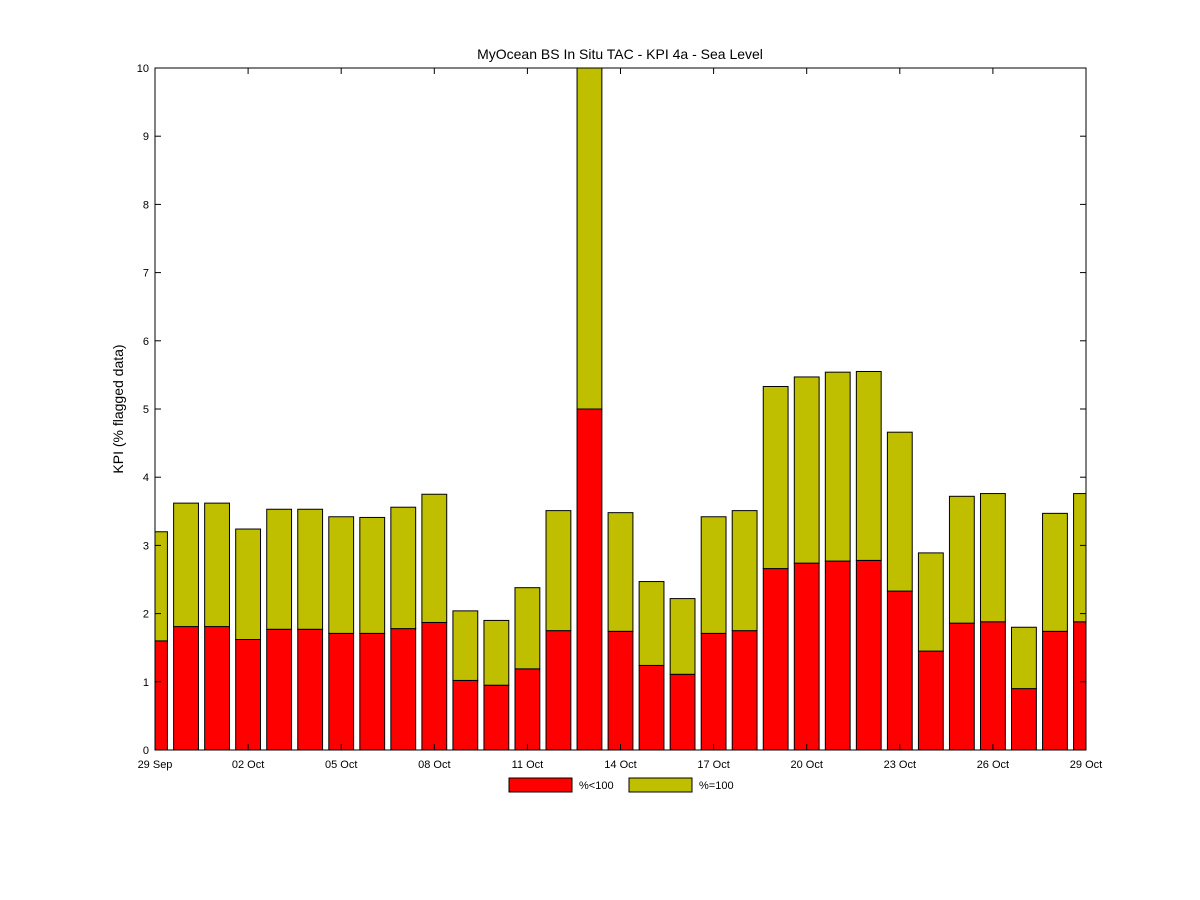  Describe the element at coordinates (146, 274) in the screenshot. I see `y-tick-label-7: 7` at that location.